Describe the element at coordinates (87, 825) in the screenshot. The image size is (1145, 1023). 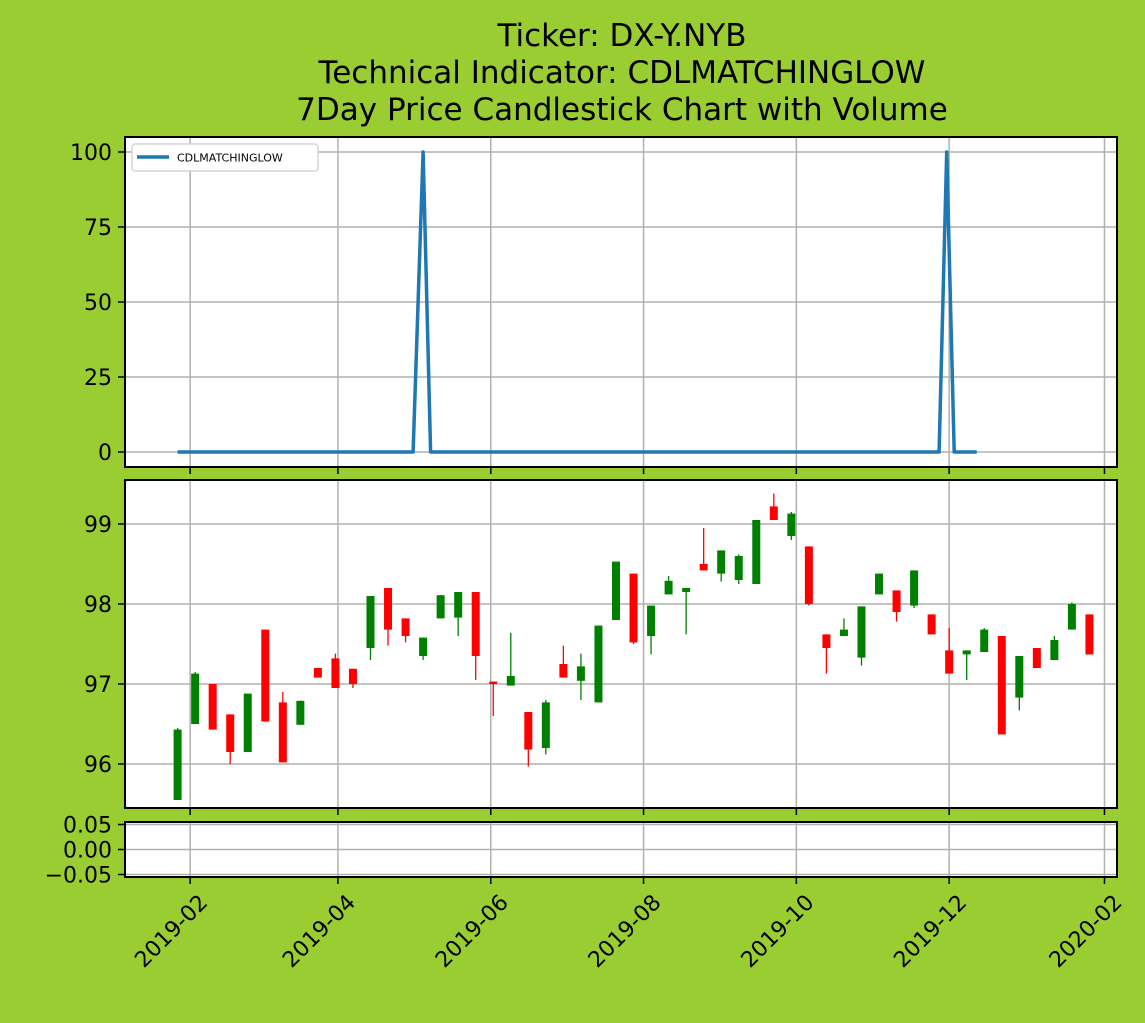
I see `volume-y-tick-label: 0.05` at that location.